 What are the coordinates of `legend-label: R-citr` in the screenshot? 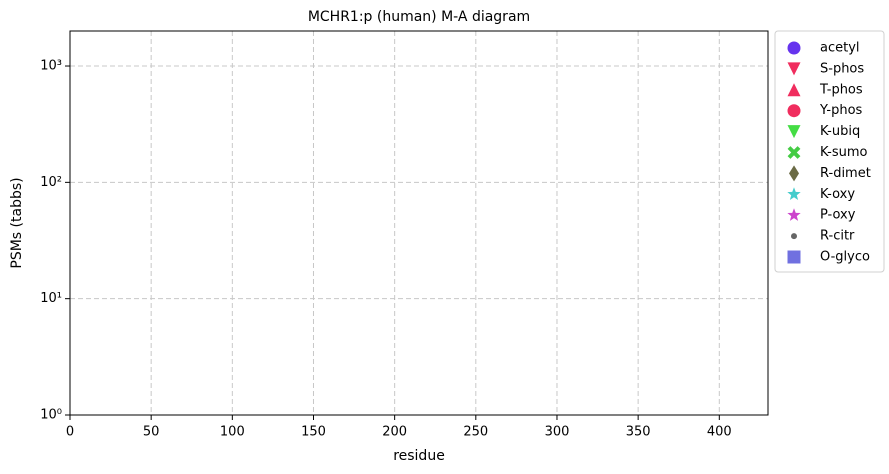 It's located at (837, 236).